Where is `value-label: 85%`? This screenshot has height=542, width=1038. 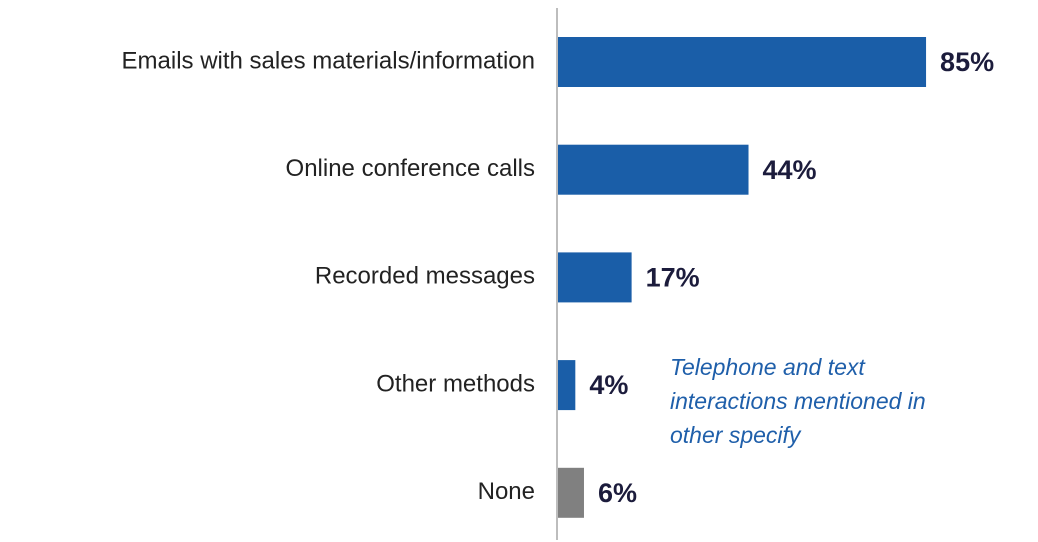
value-label: 85% is located at coordinates (967, 62).